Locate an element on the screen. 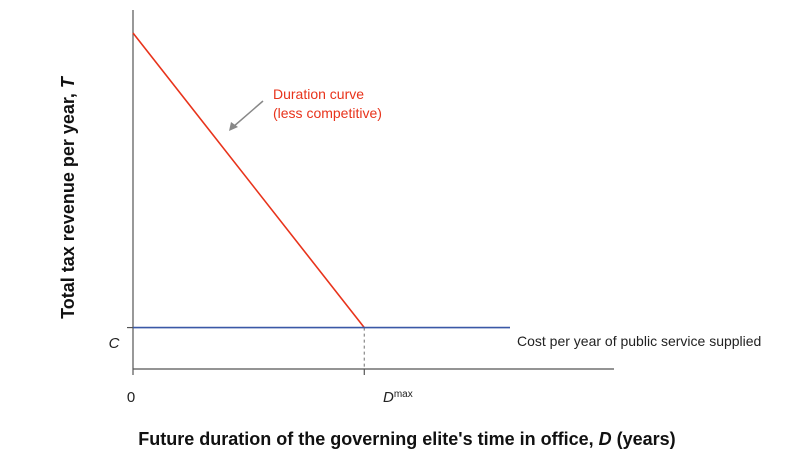 This screenshot has width=810, height=462. duration-curve-label-line1: Duration curve is located at coordinates (318, 94).